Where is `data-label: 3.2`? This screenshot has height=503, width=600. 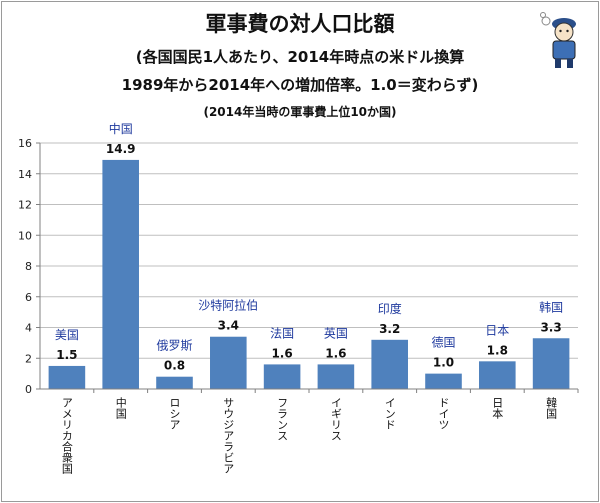
data-label: 3.2 is located at coordinates (389, 329).